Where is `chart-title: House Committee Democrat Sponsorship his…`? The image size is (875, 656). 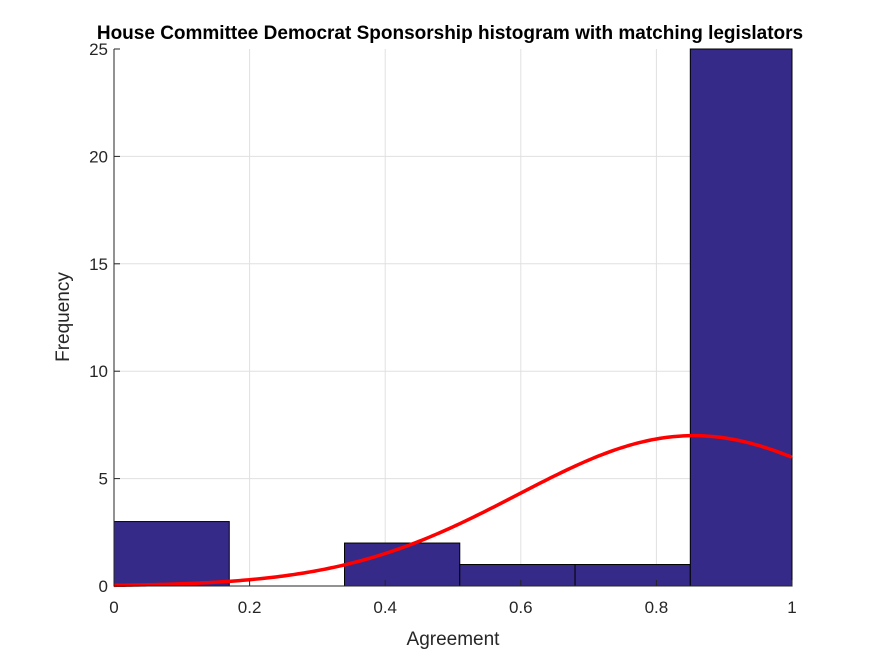 chart-title: House Committee Democrat Sponsorship his… is located at coordinates (450, 33).